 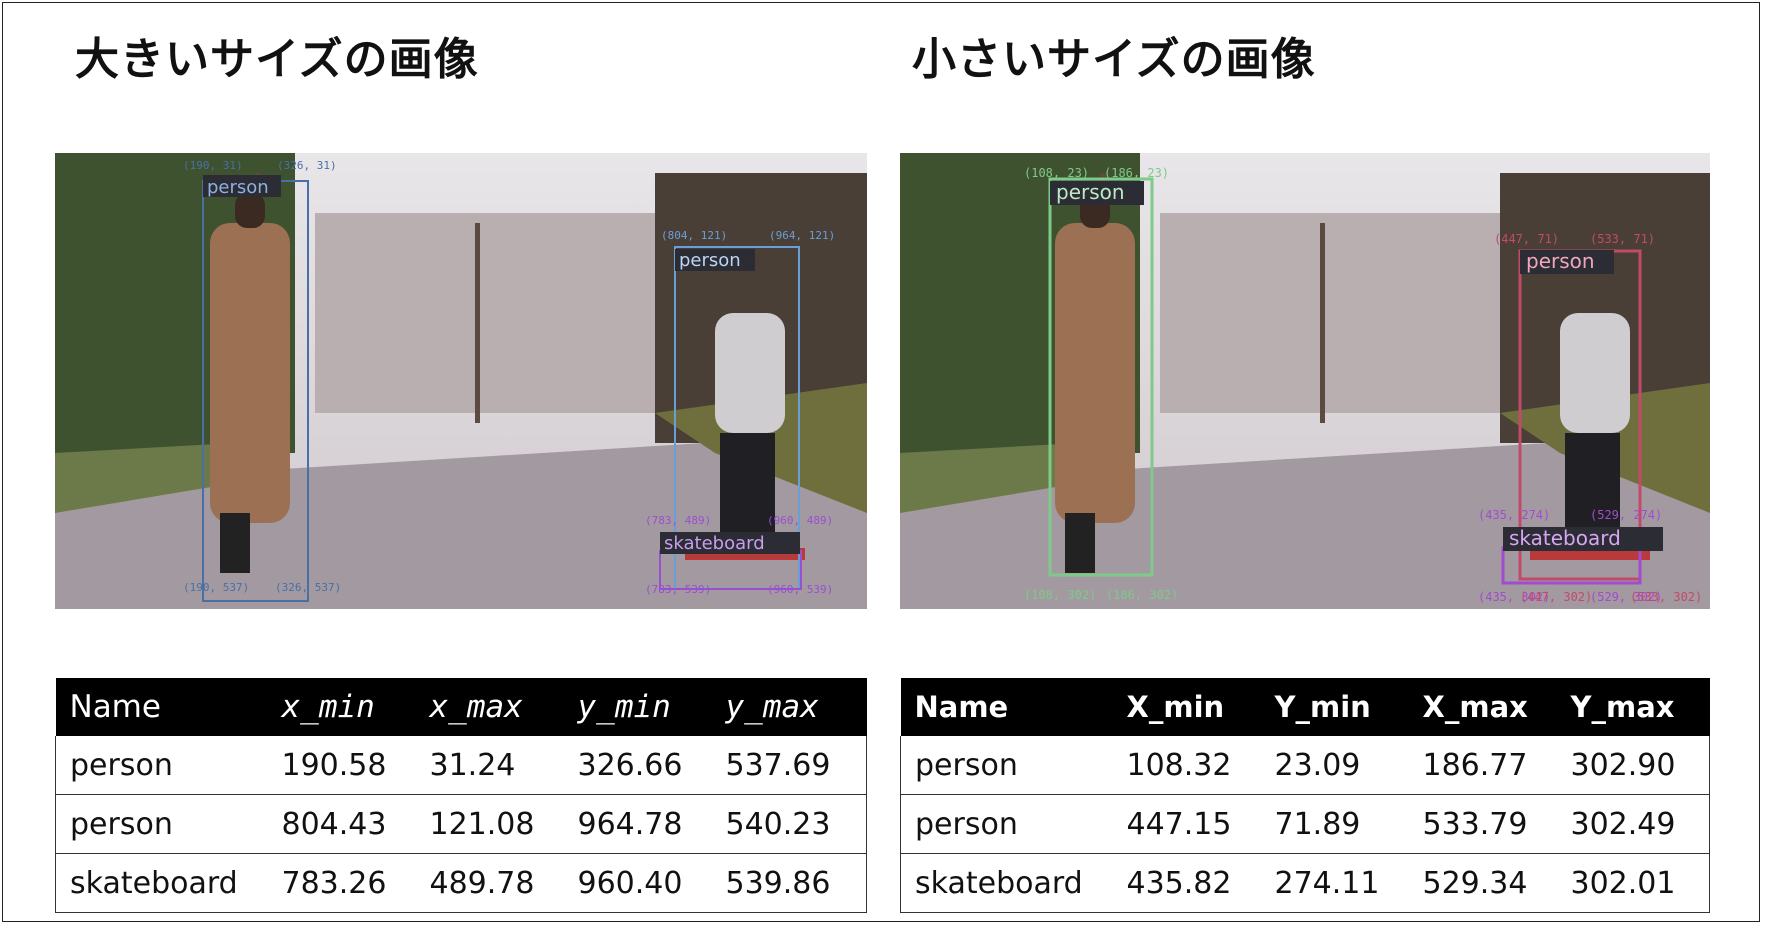 What do you see at coordinates (1334, 765) in the screenshot?
I see `table-cell: 23.09` at bounding box center [1334, 765].